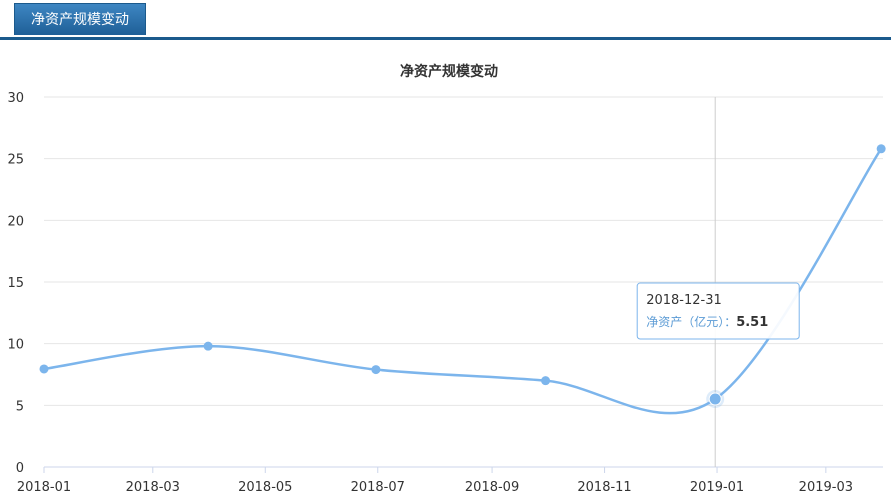  I want to click on y-tick-label: 15, so click(15, 283).